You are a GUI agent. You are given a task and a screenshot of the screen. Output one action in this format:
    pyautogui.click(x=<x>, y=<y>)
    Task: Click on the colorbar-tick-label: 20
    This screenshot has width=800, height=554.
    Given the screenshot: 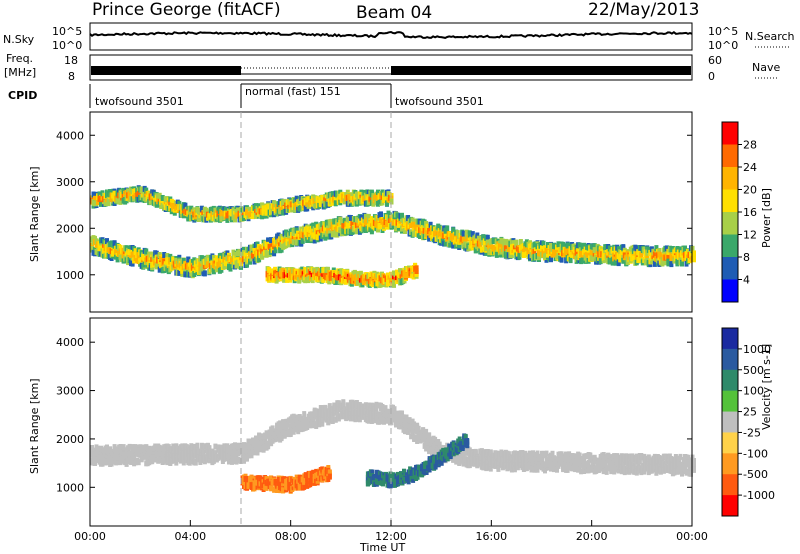 What is the action you would take?
    pyautogui.click(x=750, y=190)
    